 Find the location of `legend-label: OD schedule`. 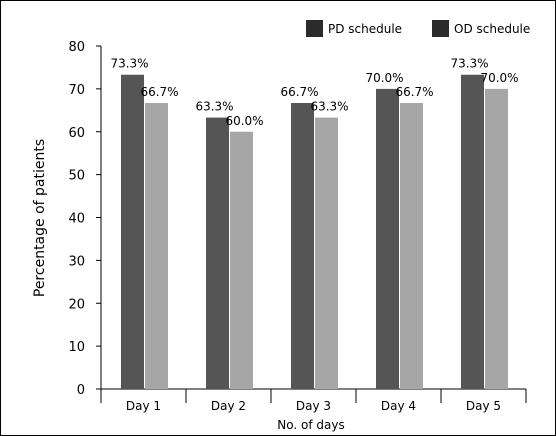

legend-label: OD schedule is located at coordinates (492, 29).